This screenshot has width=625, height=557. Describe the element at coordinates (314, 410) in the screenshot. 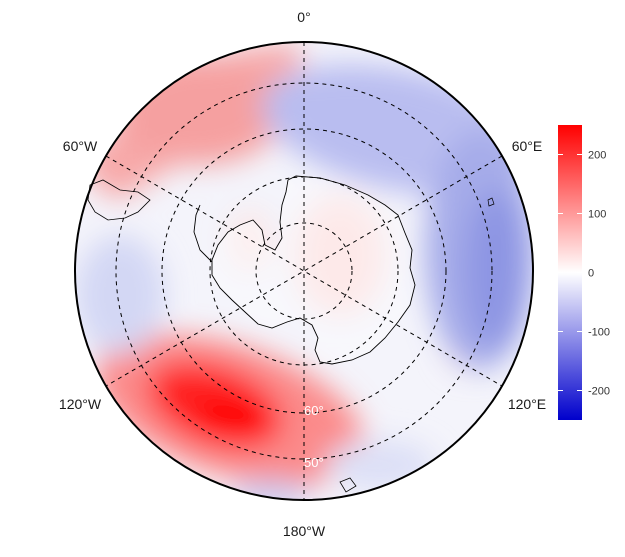

I see `latitude-label-60: 60°` at that location.